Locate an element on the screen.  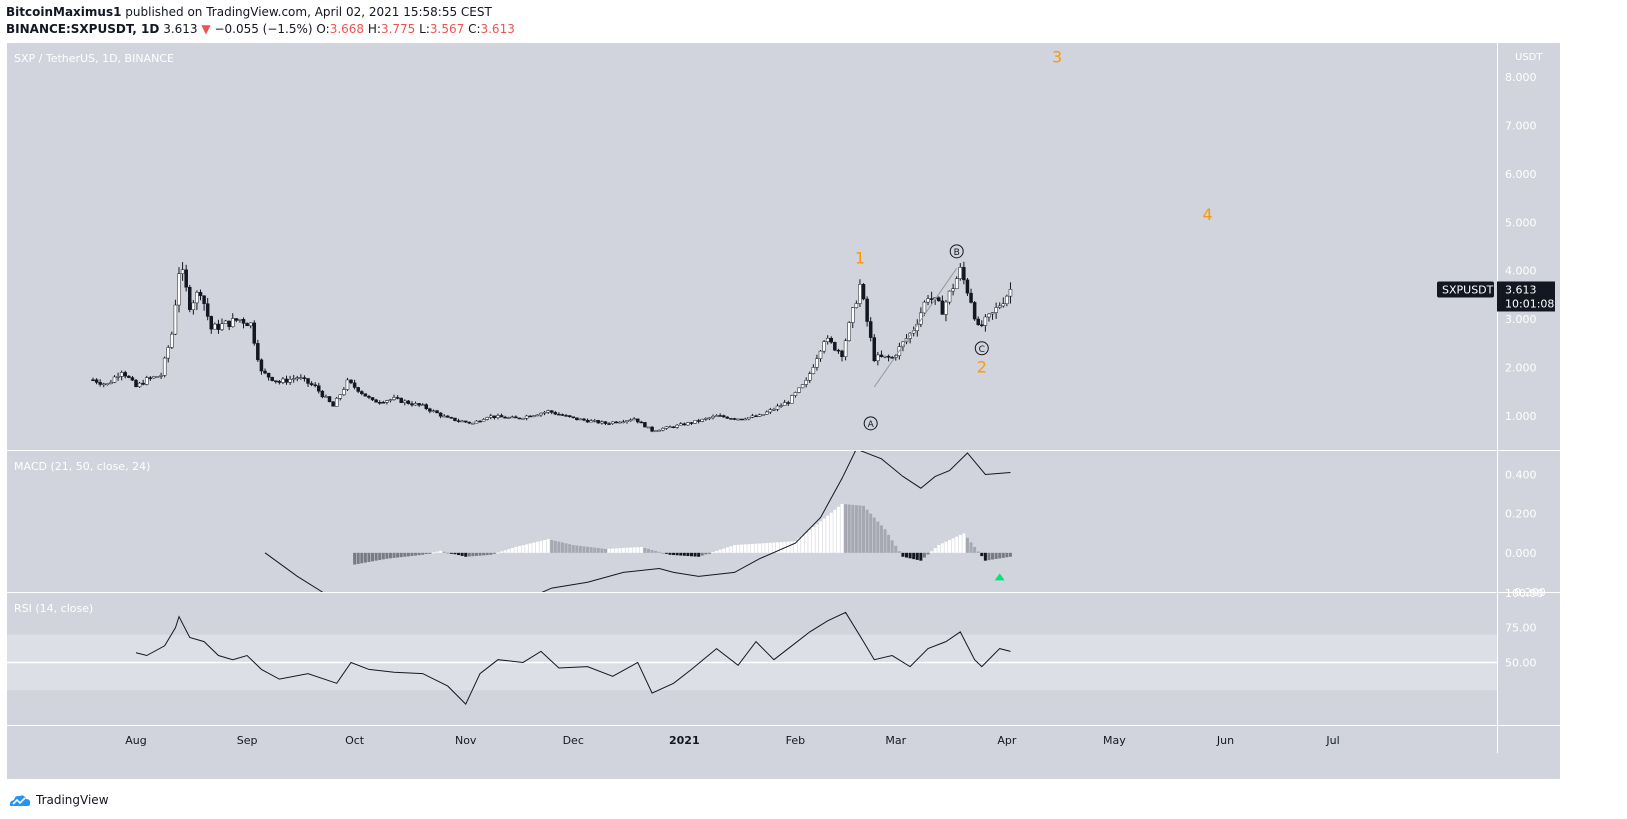
wave-circle-c is located at coordinates (981, 348).